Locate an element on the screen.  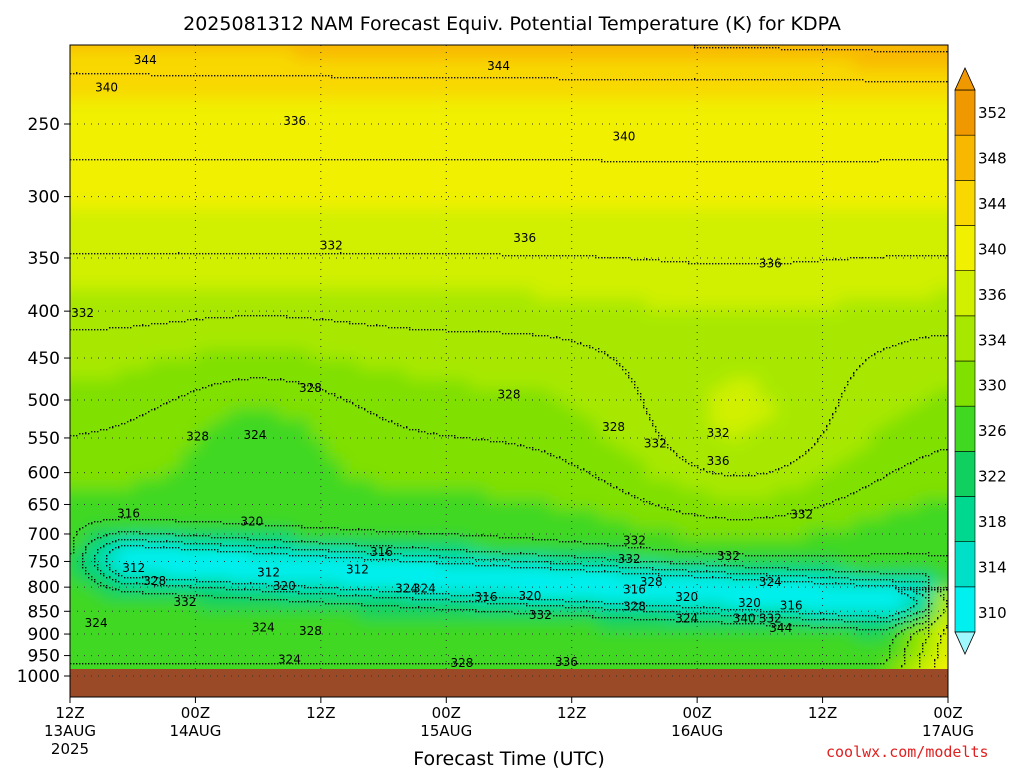
colorbar-label: 322 is located at coordinates (992, 477).